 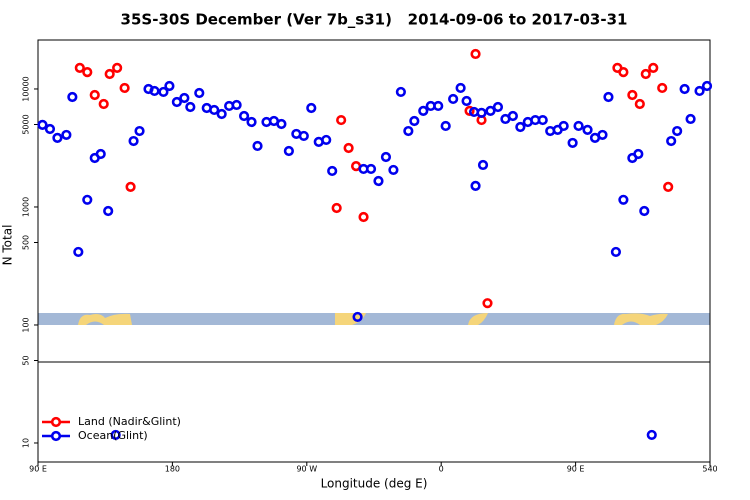 What do you see at coordinates (26, 324) in the screenshot?
I see `y-tick-label: 100` at bounding box center [26, 324].